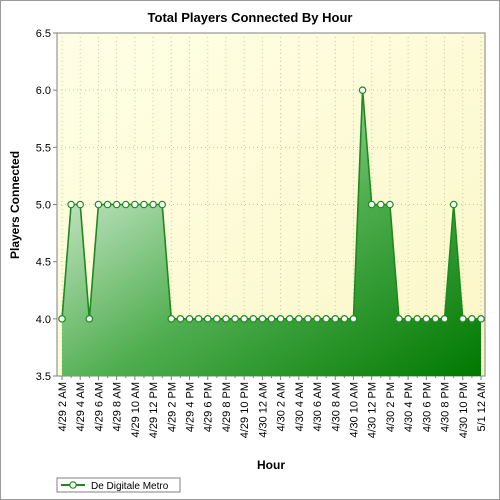  What do you see at coordinates (227, 407) in the screenshot?
I see `x-tick-label: 4/29 8 PM` at bounding box center [227, 407].